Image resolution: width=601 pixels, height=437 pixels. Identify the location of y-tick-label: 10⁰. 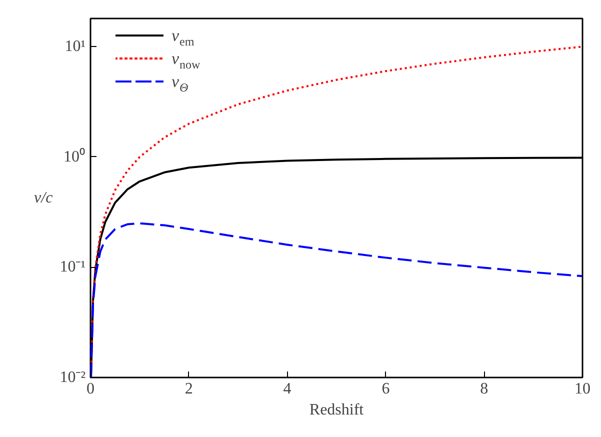
(75, 156).